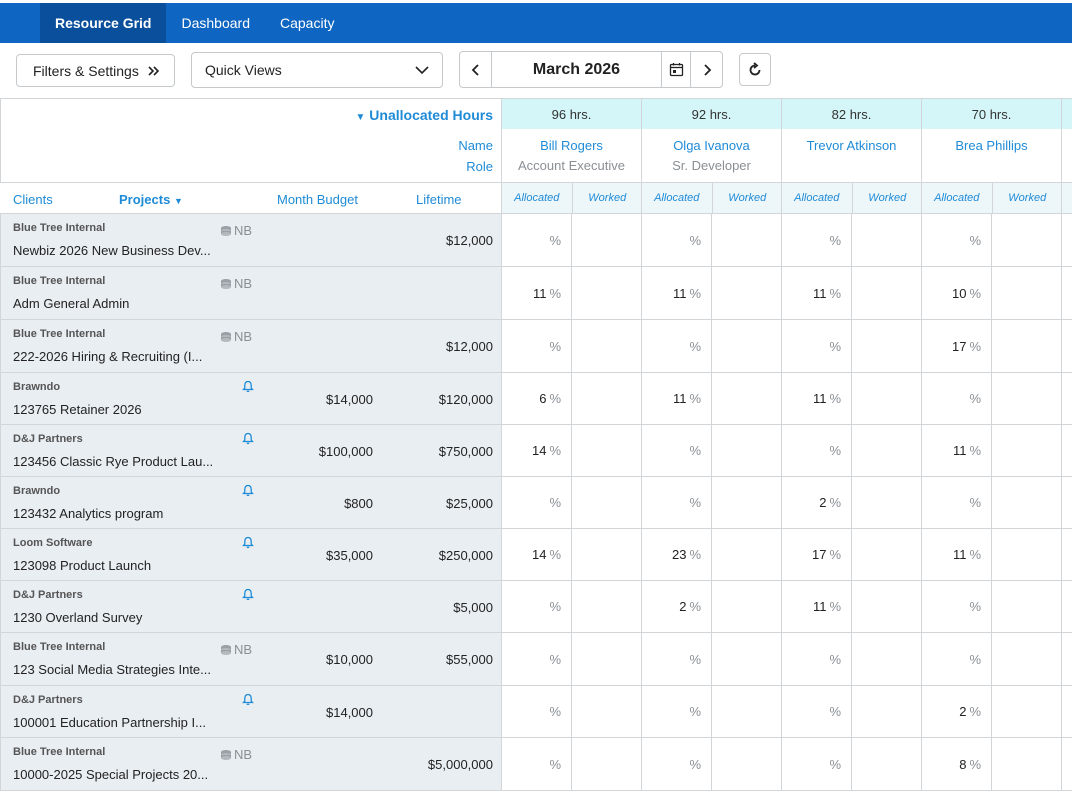 The height and width of the screenshot is (801, 1072). Describe the element at coordinates (78, 617) in the screenshot. I see `project-name: 1230 Overland Survey` at that location.